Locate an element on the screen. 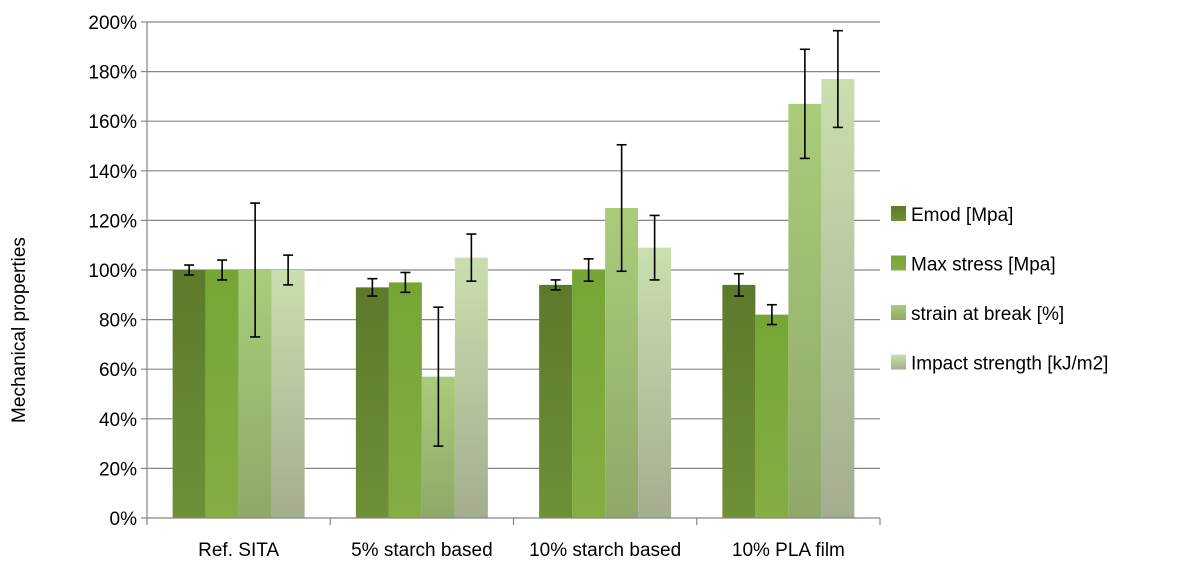 This screenshot has width=1187, height=564. legend-label: strain at break [%] is located at coordinates (987, 314).